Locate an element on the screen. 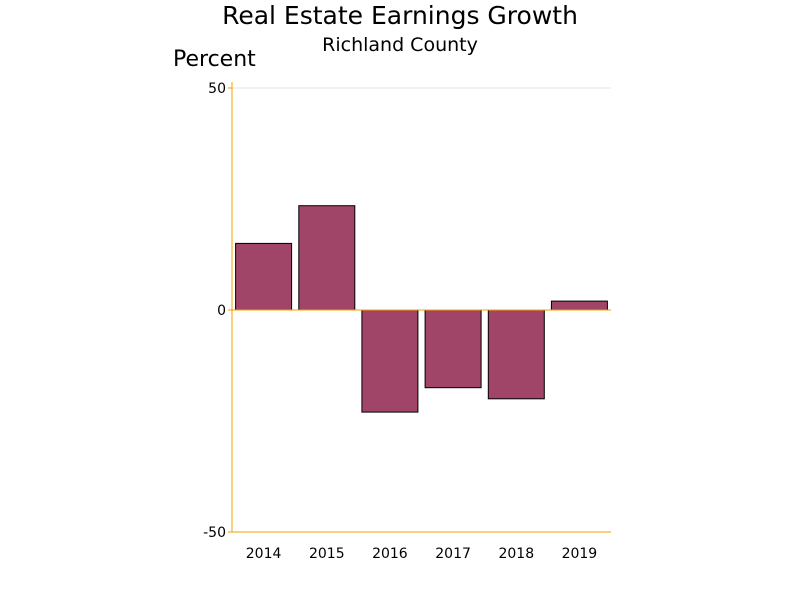 The height and width of the screenshot is (600, 800). bar-2018 is located at coordinates (516, 354).